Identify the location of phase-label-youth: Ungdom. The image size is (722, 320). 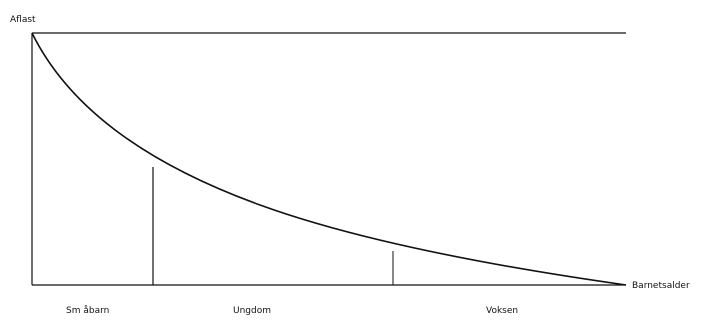
(252, 311).